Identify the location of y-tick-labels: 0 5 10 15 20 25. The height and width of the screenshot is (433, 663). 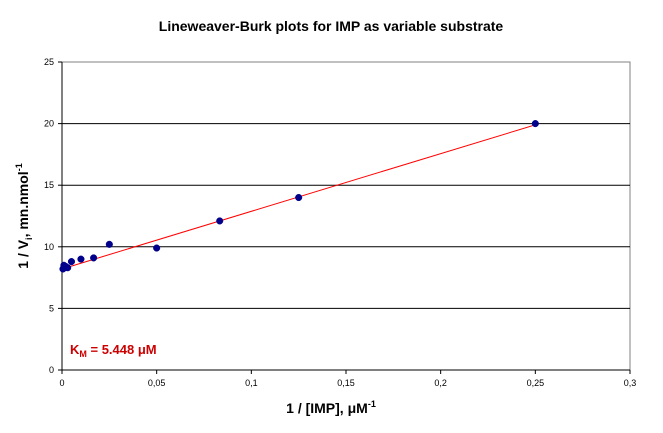
(49, 216).